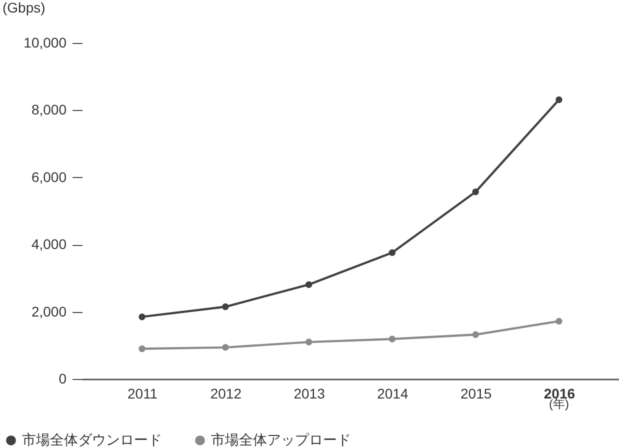 This screenshot has width=619, height=447. I want to click on legend-label: 市場全体アップロード, so click(281, 439).